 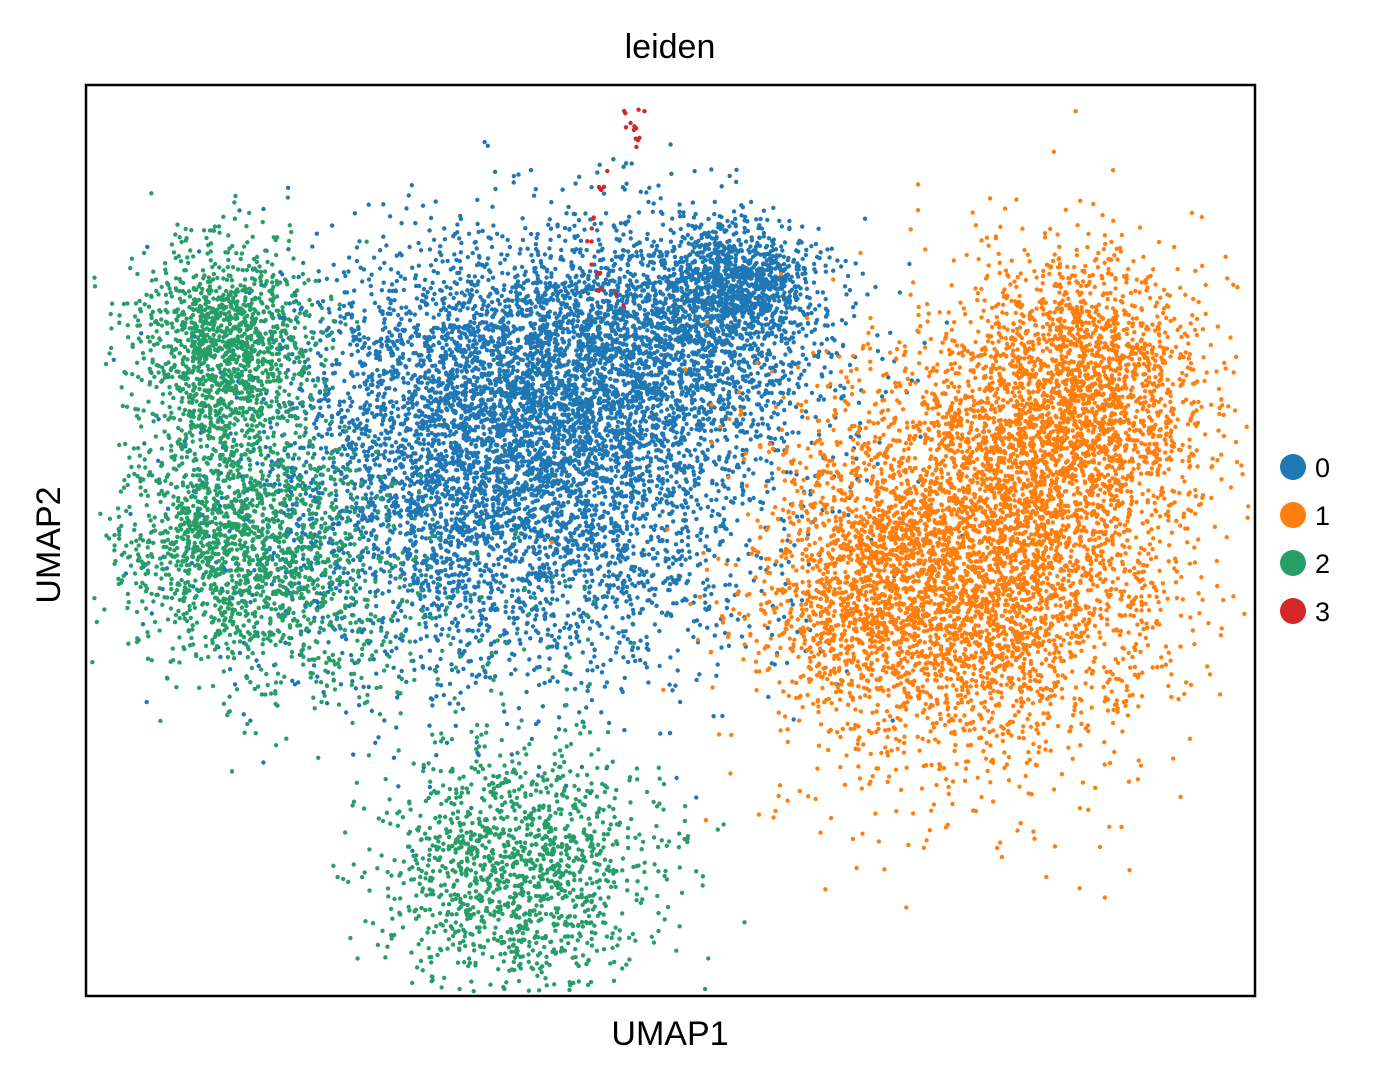 What do you see at coordinates (1322, 612) in the screenshot?
I see `legend-label-3: 3` at bounding box center [1322, 612].